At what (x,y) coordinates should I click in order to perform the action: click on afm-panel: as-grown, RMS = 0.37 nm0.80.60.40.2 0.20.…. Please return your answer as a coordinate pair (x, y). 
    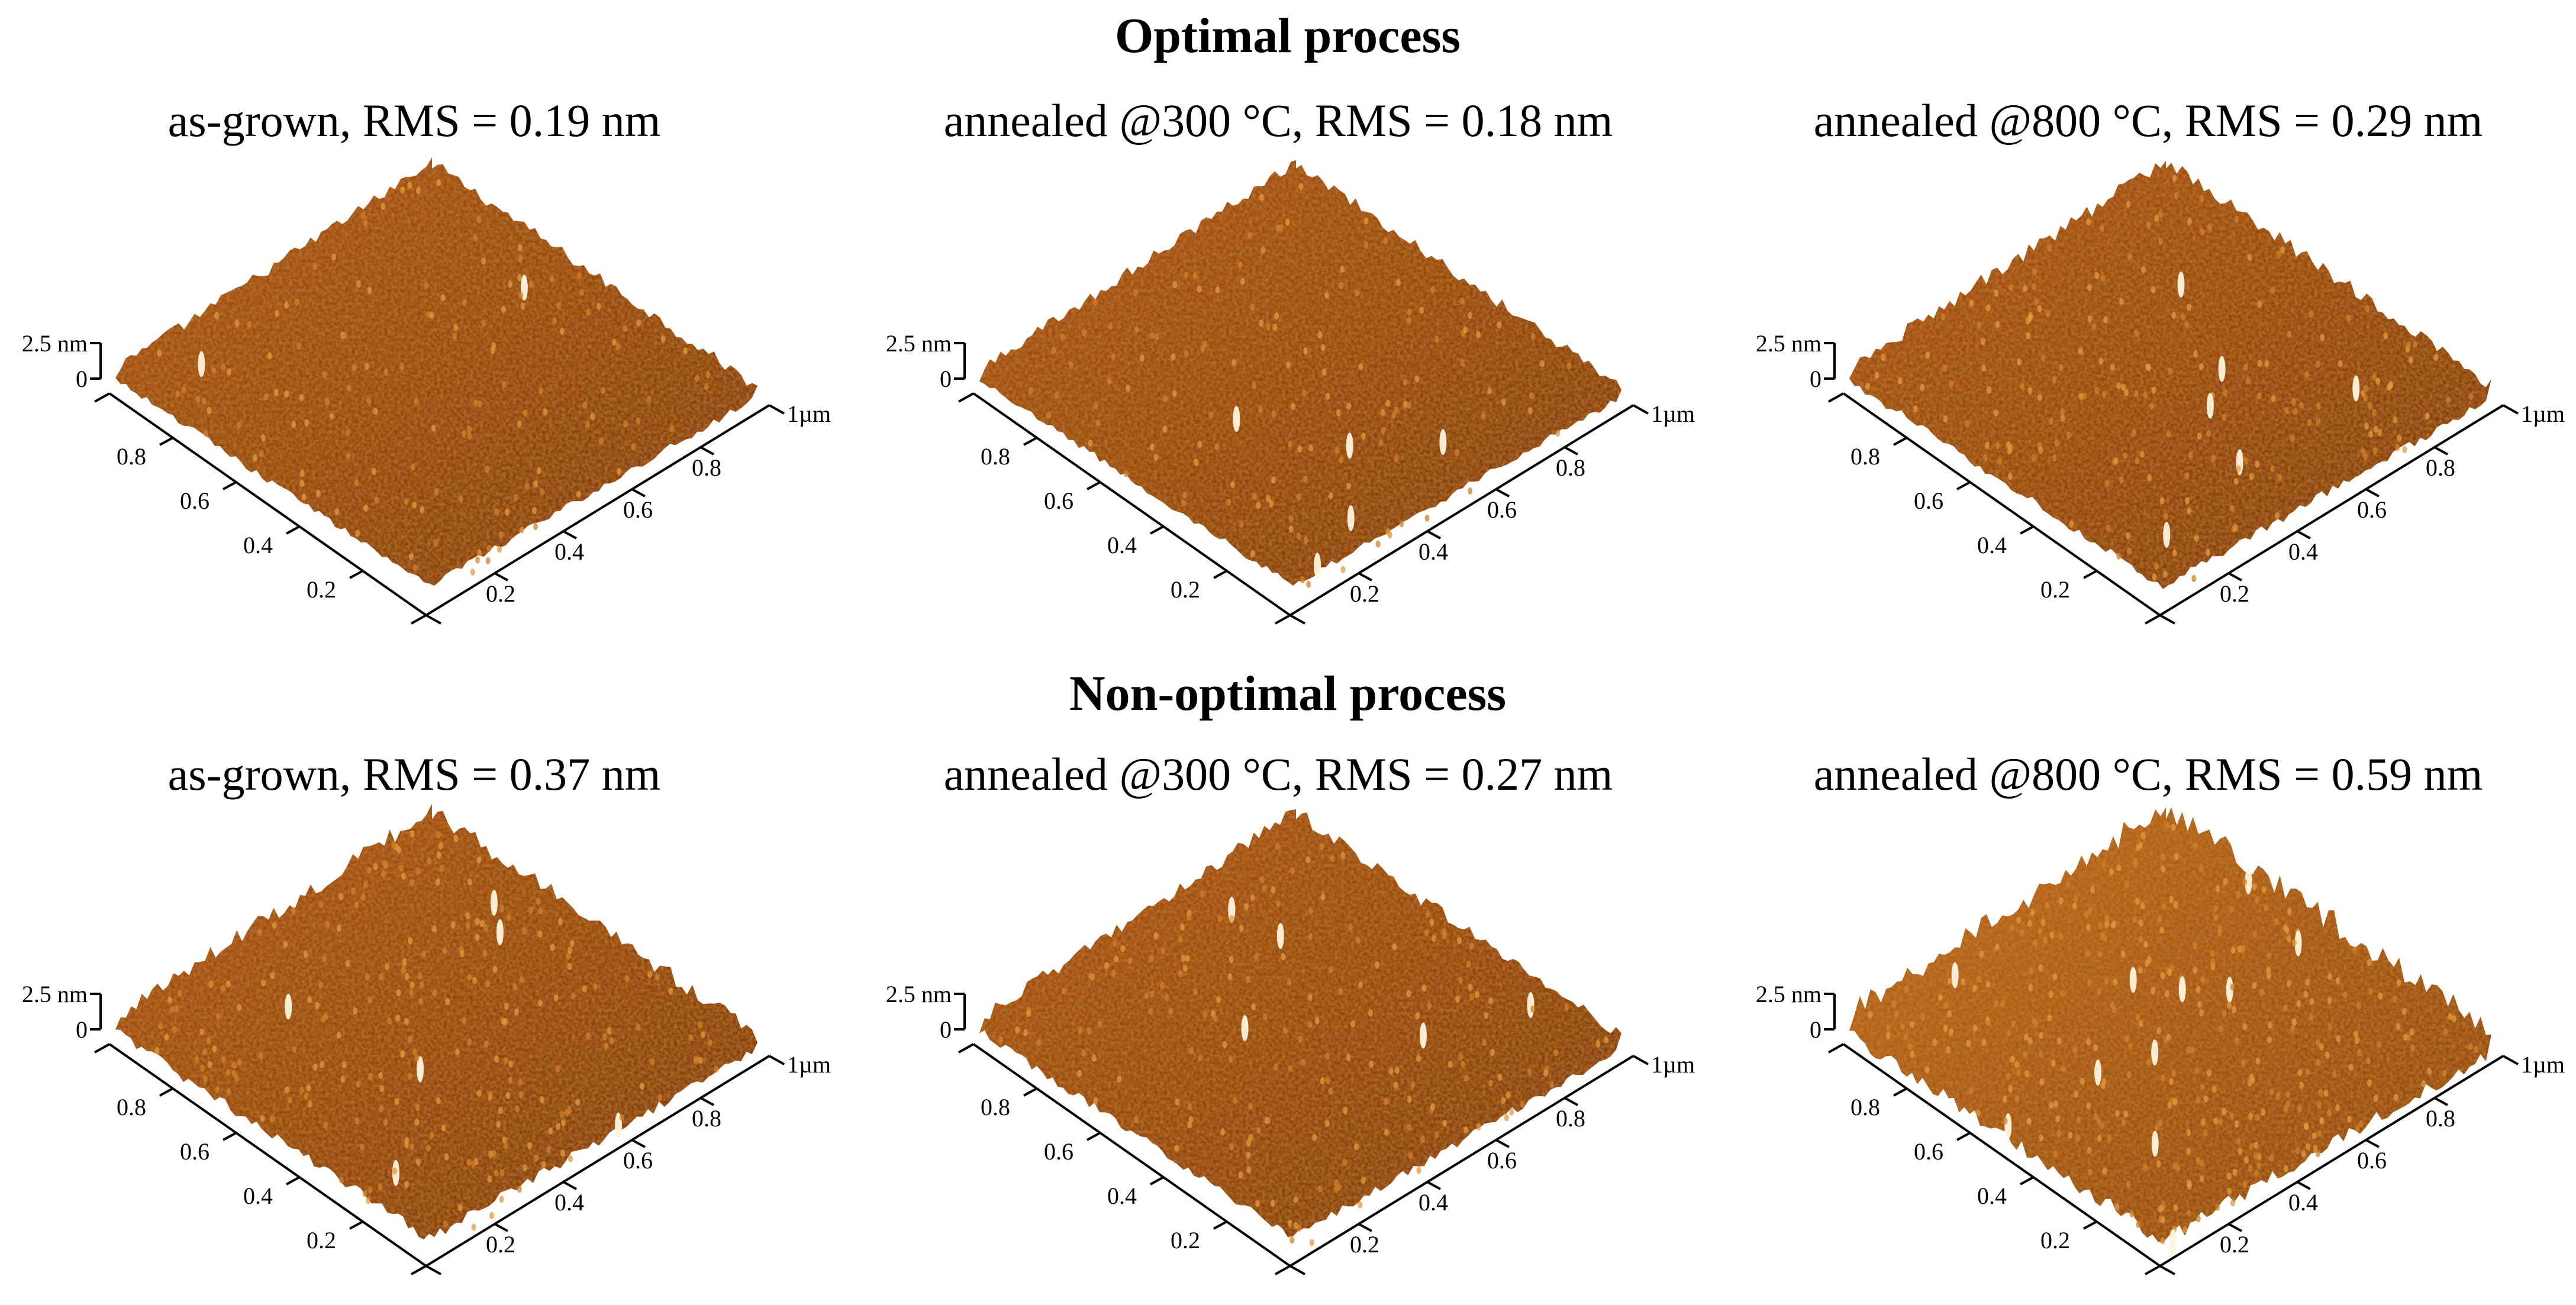
    Looking at the image, I should click on (426, 1012).